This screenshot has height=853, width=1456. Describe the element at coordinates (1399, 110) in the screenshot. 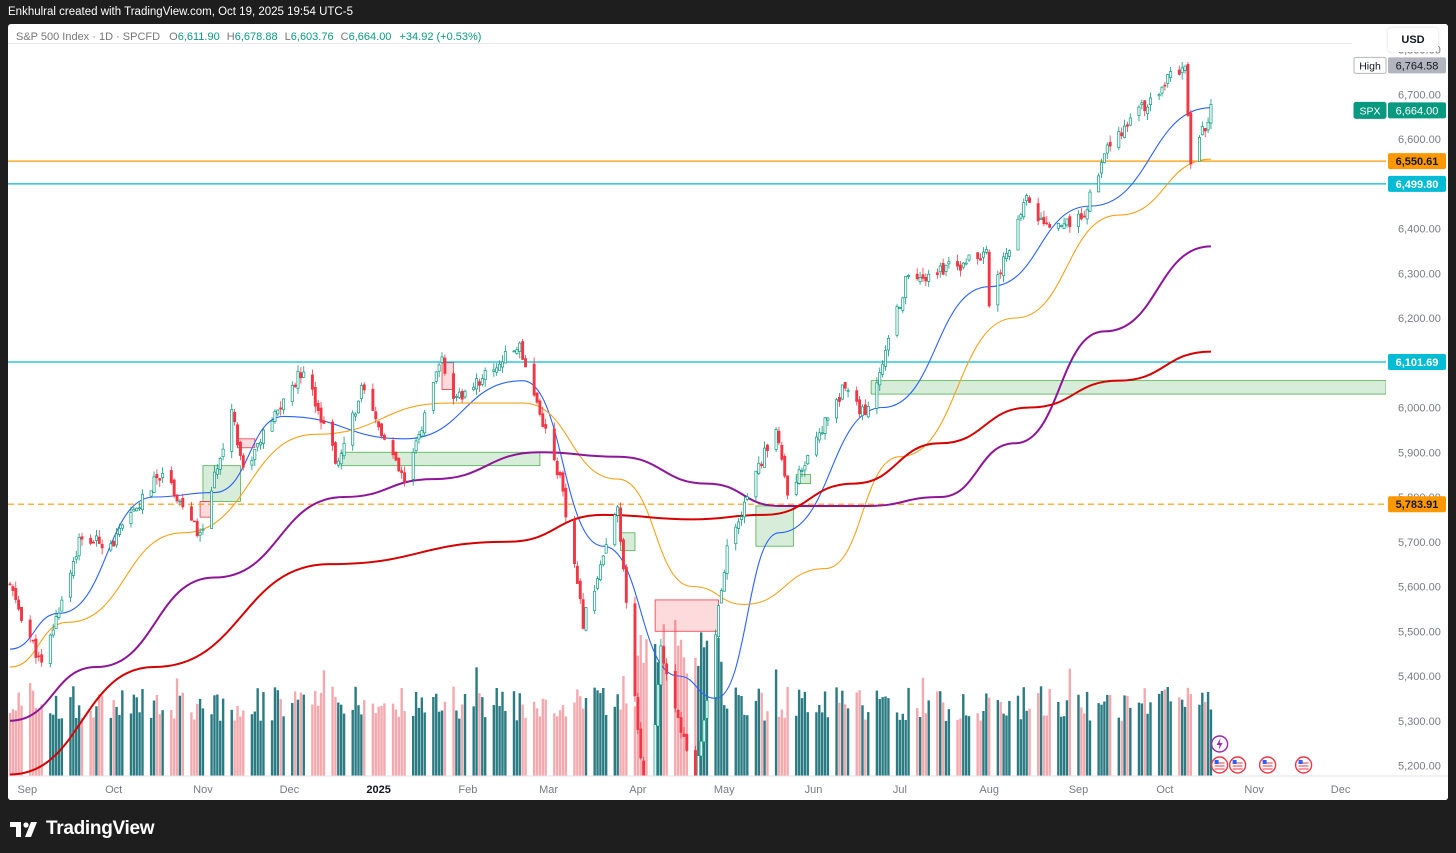

I see `last-price-tag: SPX 6,664.00` at that location.